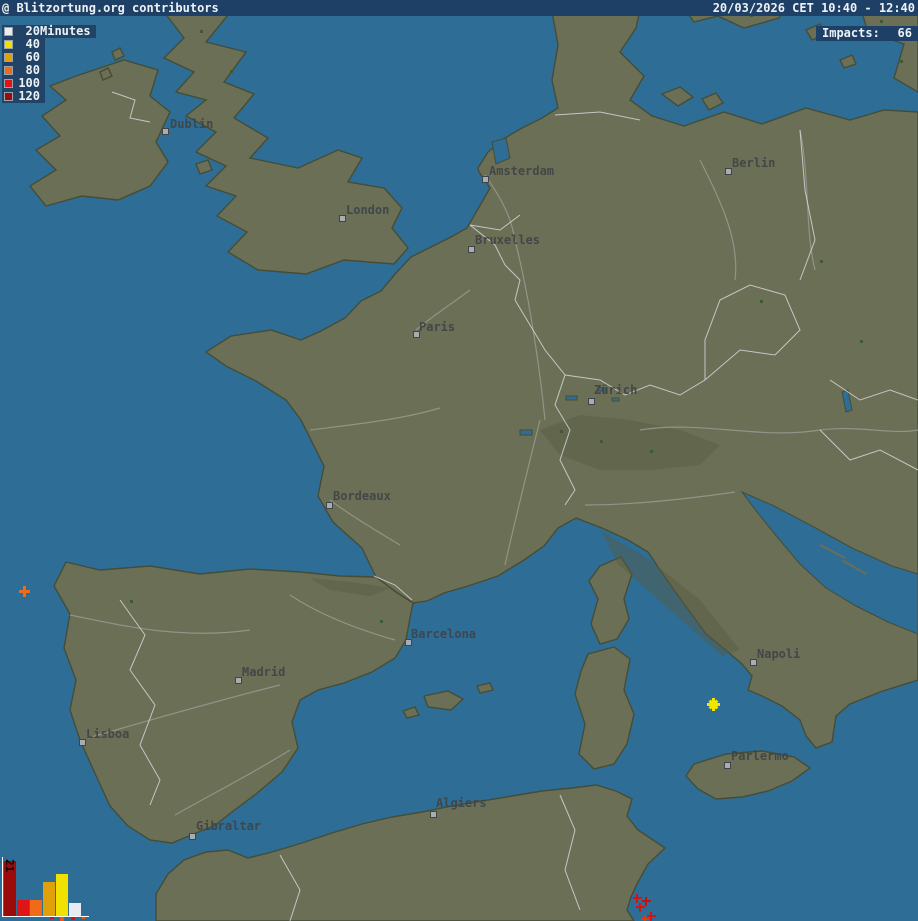  Describe the element at coordinates (23, 70) in the screenshot. I see `legend-row-80: 80` at that location.